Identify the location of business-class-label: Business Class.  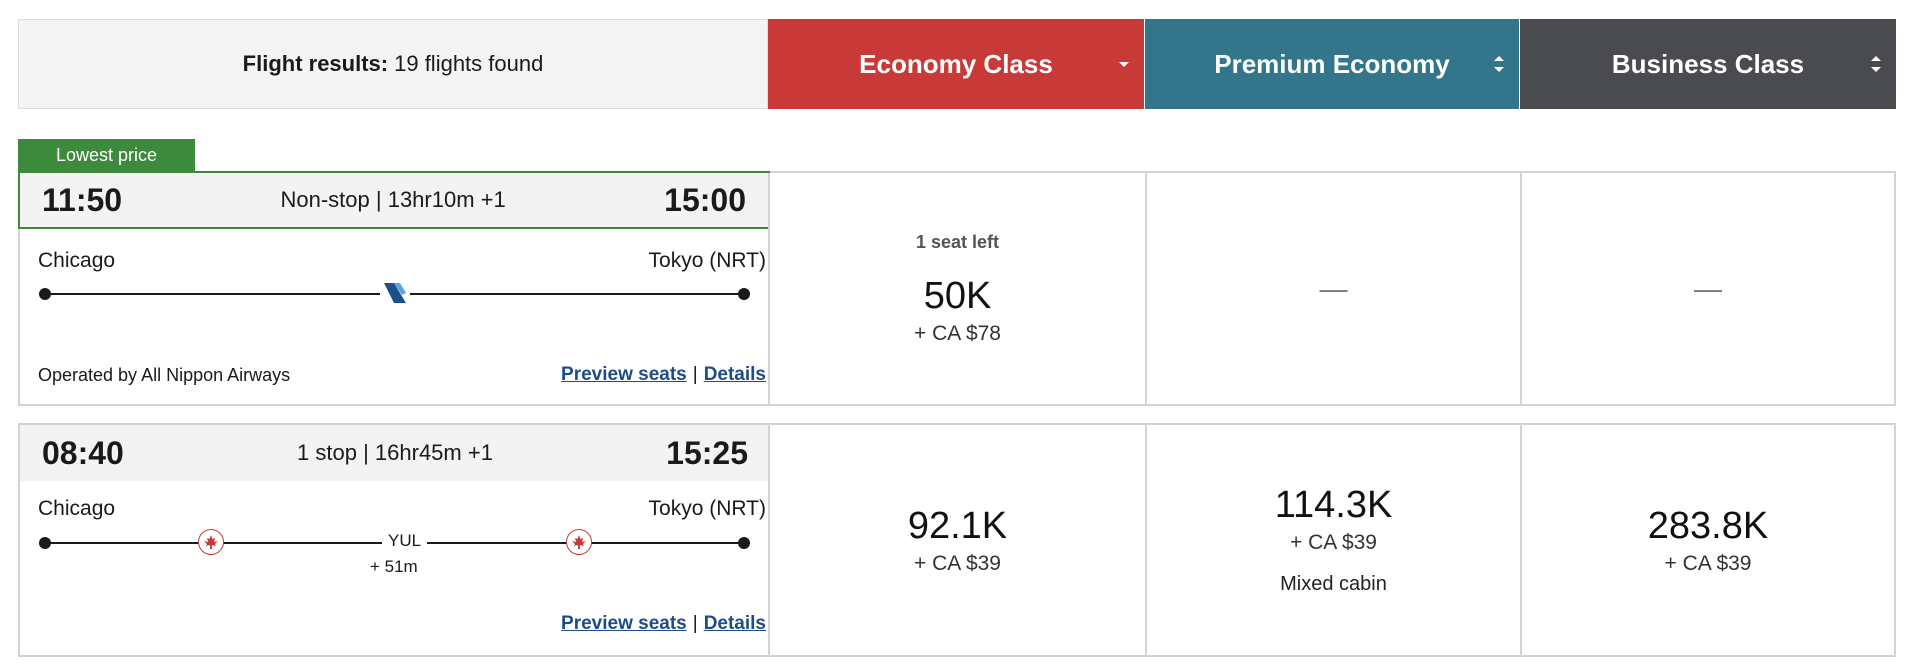
(1708, 63).